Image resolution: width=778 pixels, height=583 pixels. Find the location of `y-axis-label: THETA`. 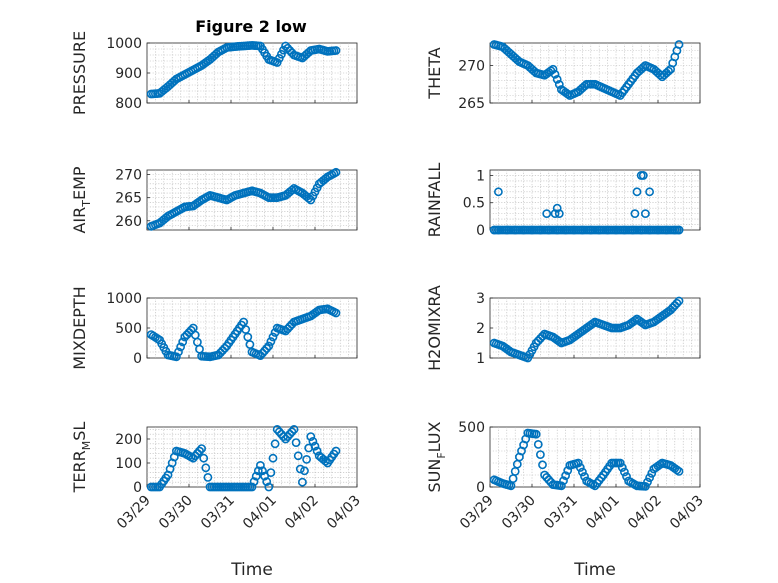

y-axis-label: THETA is located at coordinates (434, 73).